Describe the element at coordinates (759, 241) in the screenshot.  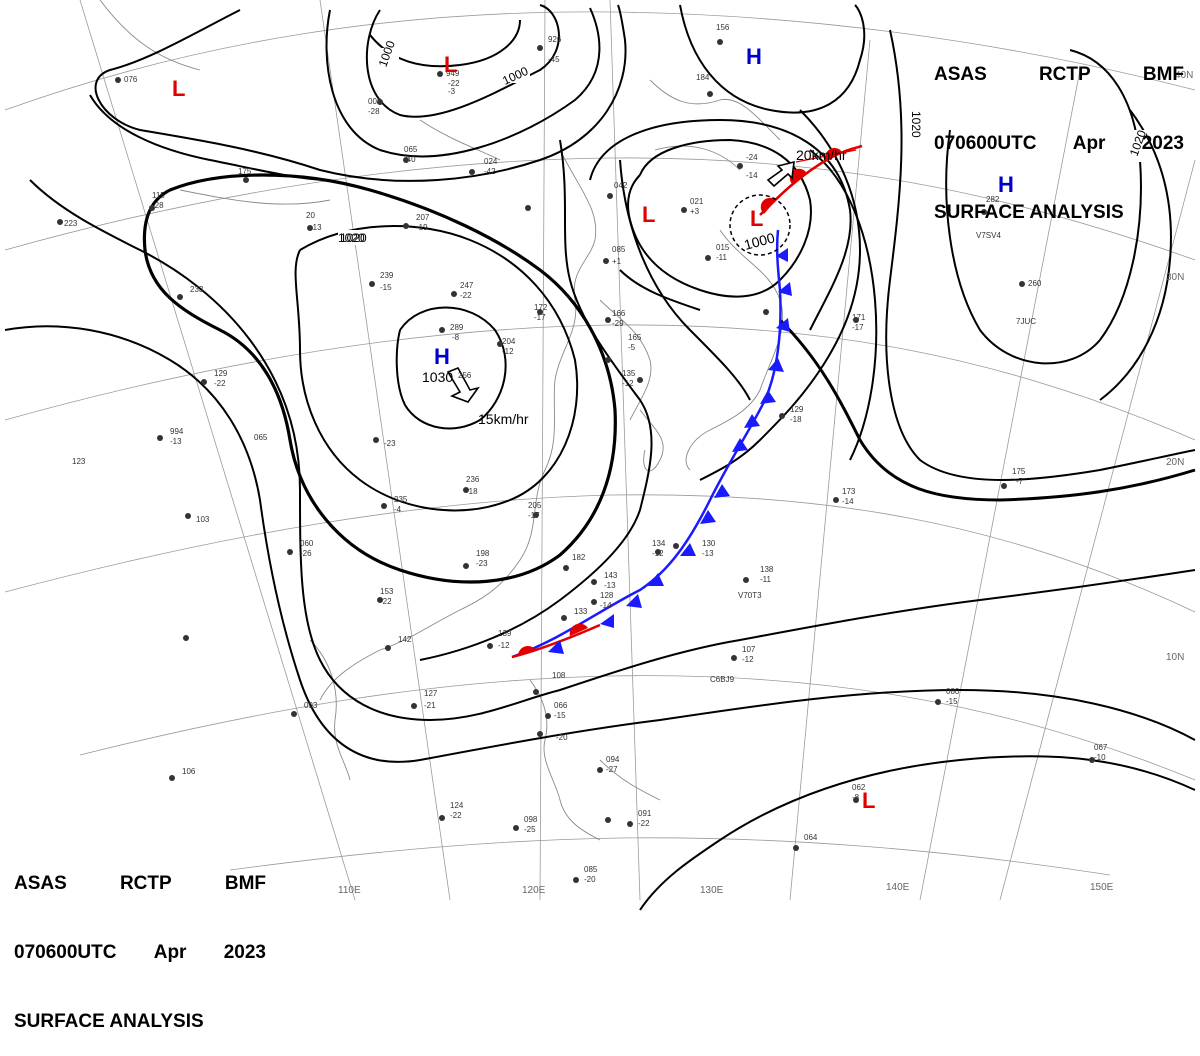
I see `center-pressure-label: 1000` at that location.